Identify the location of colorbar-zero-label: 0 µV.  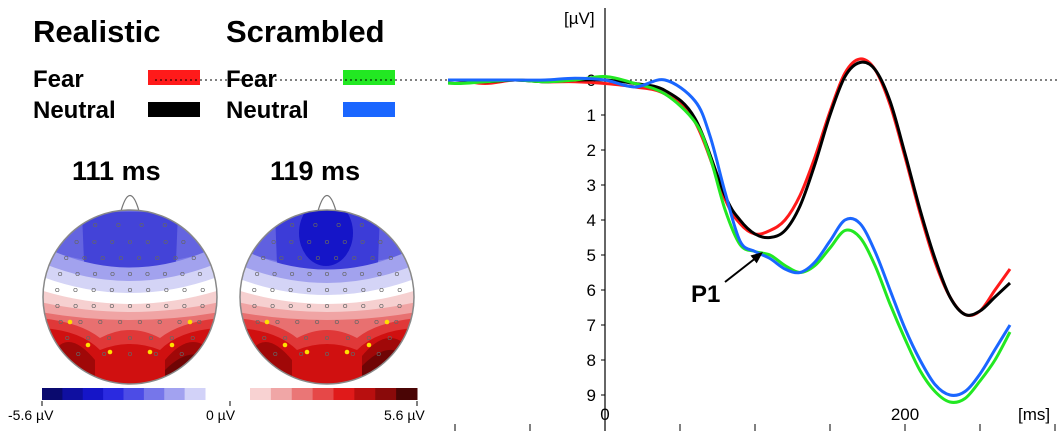
(221, 415).